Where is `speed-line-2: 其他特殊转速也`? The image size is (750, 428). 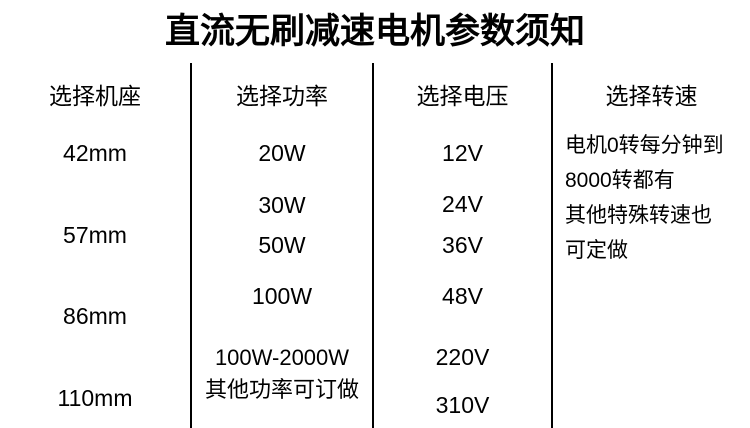
speed-line-2: 其他特殊转速也 is located at coordinates (638, 215).